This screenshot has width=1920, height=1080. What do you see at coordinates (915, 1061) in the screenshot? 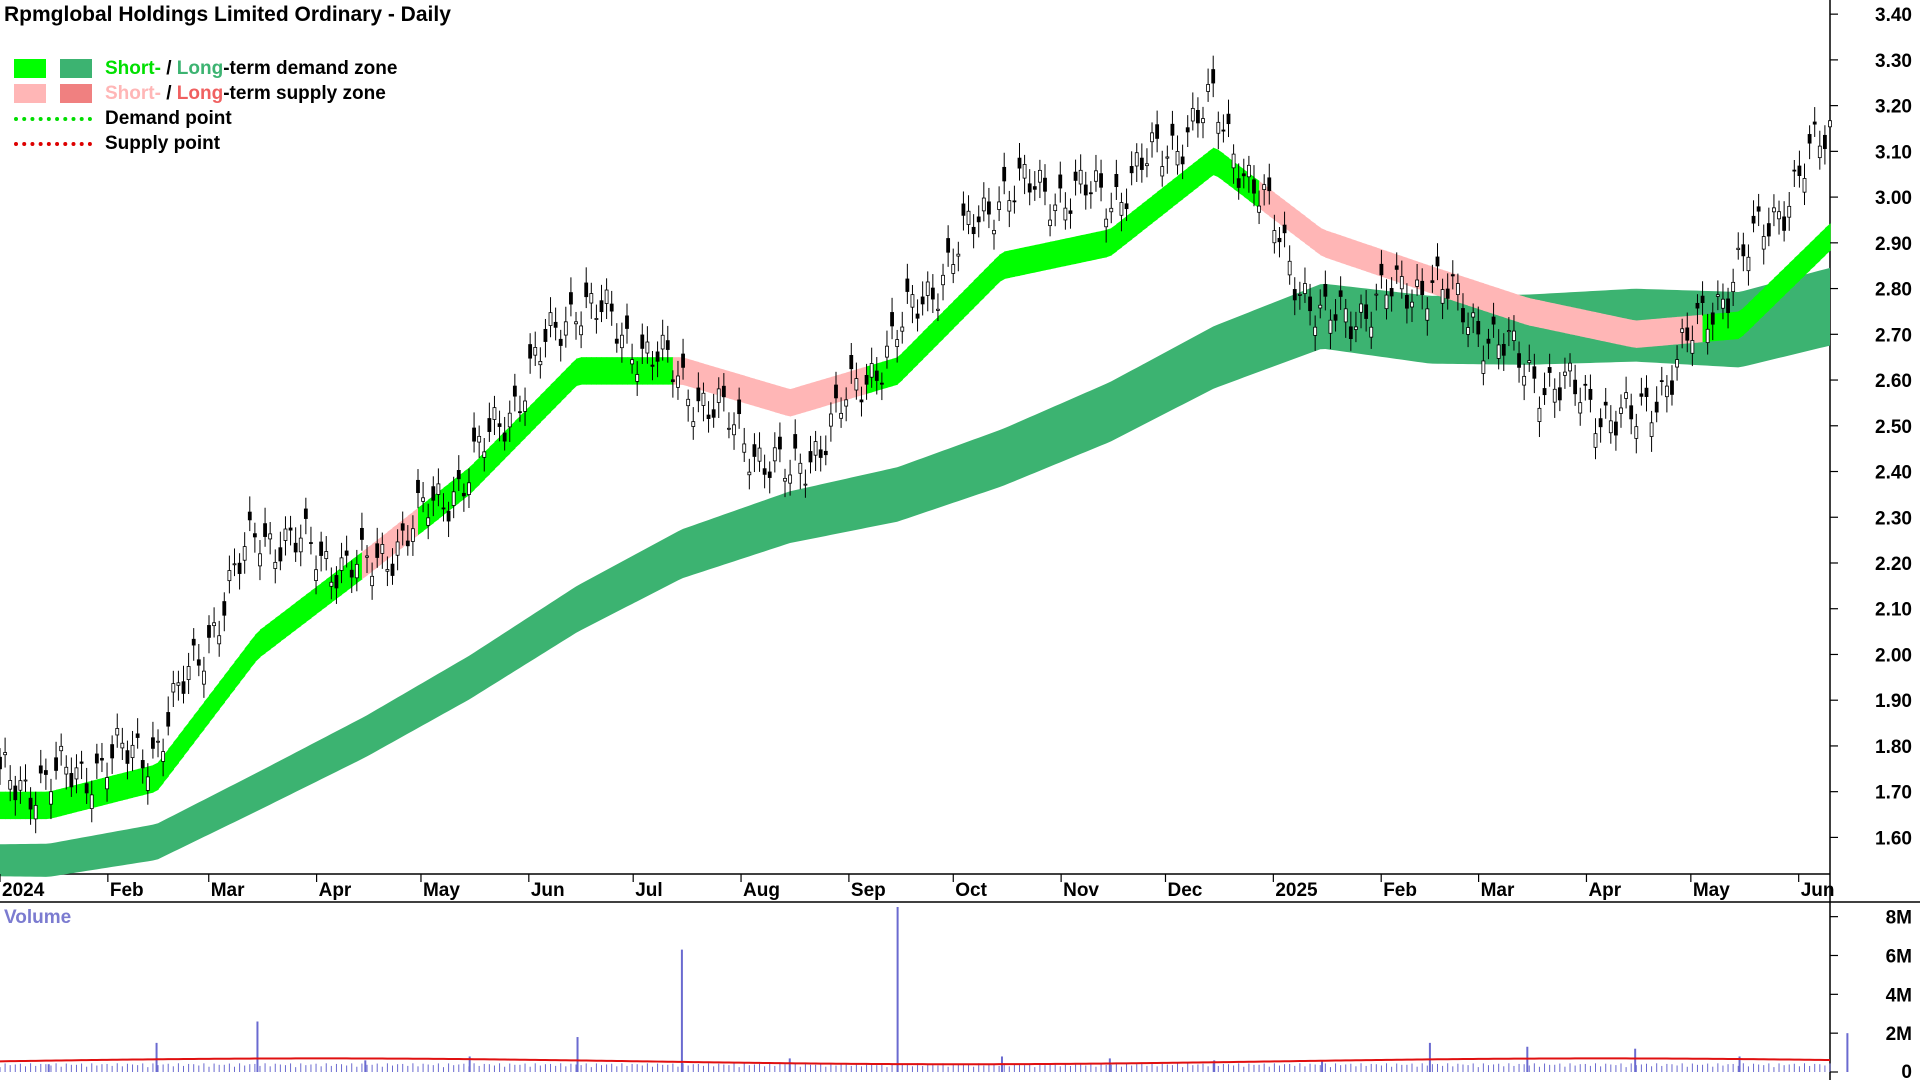
I see `volume-average-line` at bounding box center [915, 1061].